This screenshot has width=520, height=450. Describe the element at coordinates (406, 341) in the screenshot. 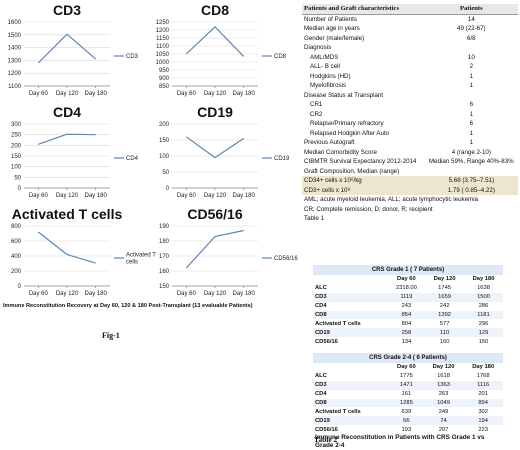

I see `cell-value: 134` at that location.